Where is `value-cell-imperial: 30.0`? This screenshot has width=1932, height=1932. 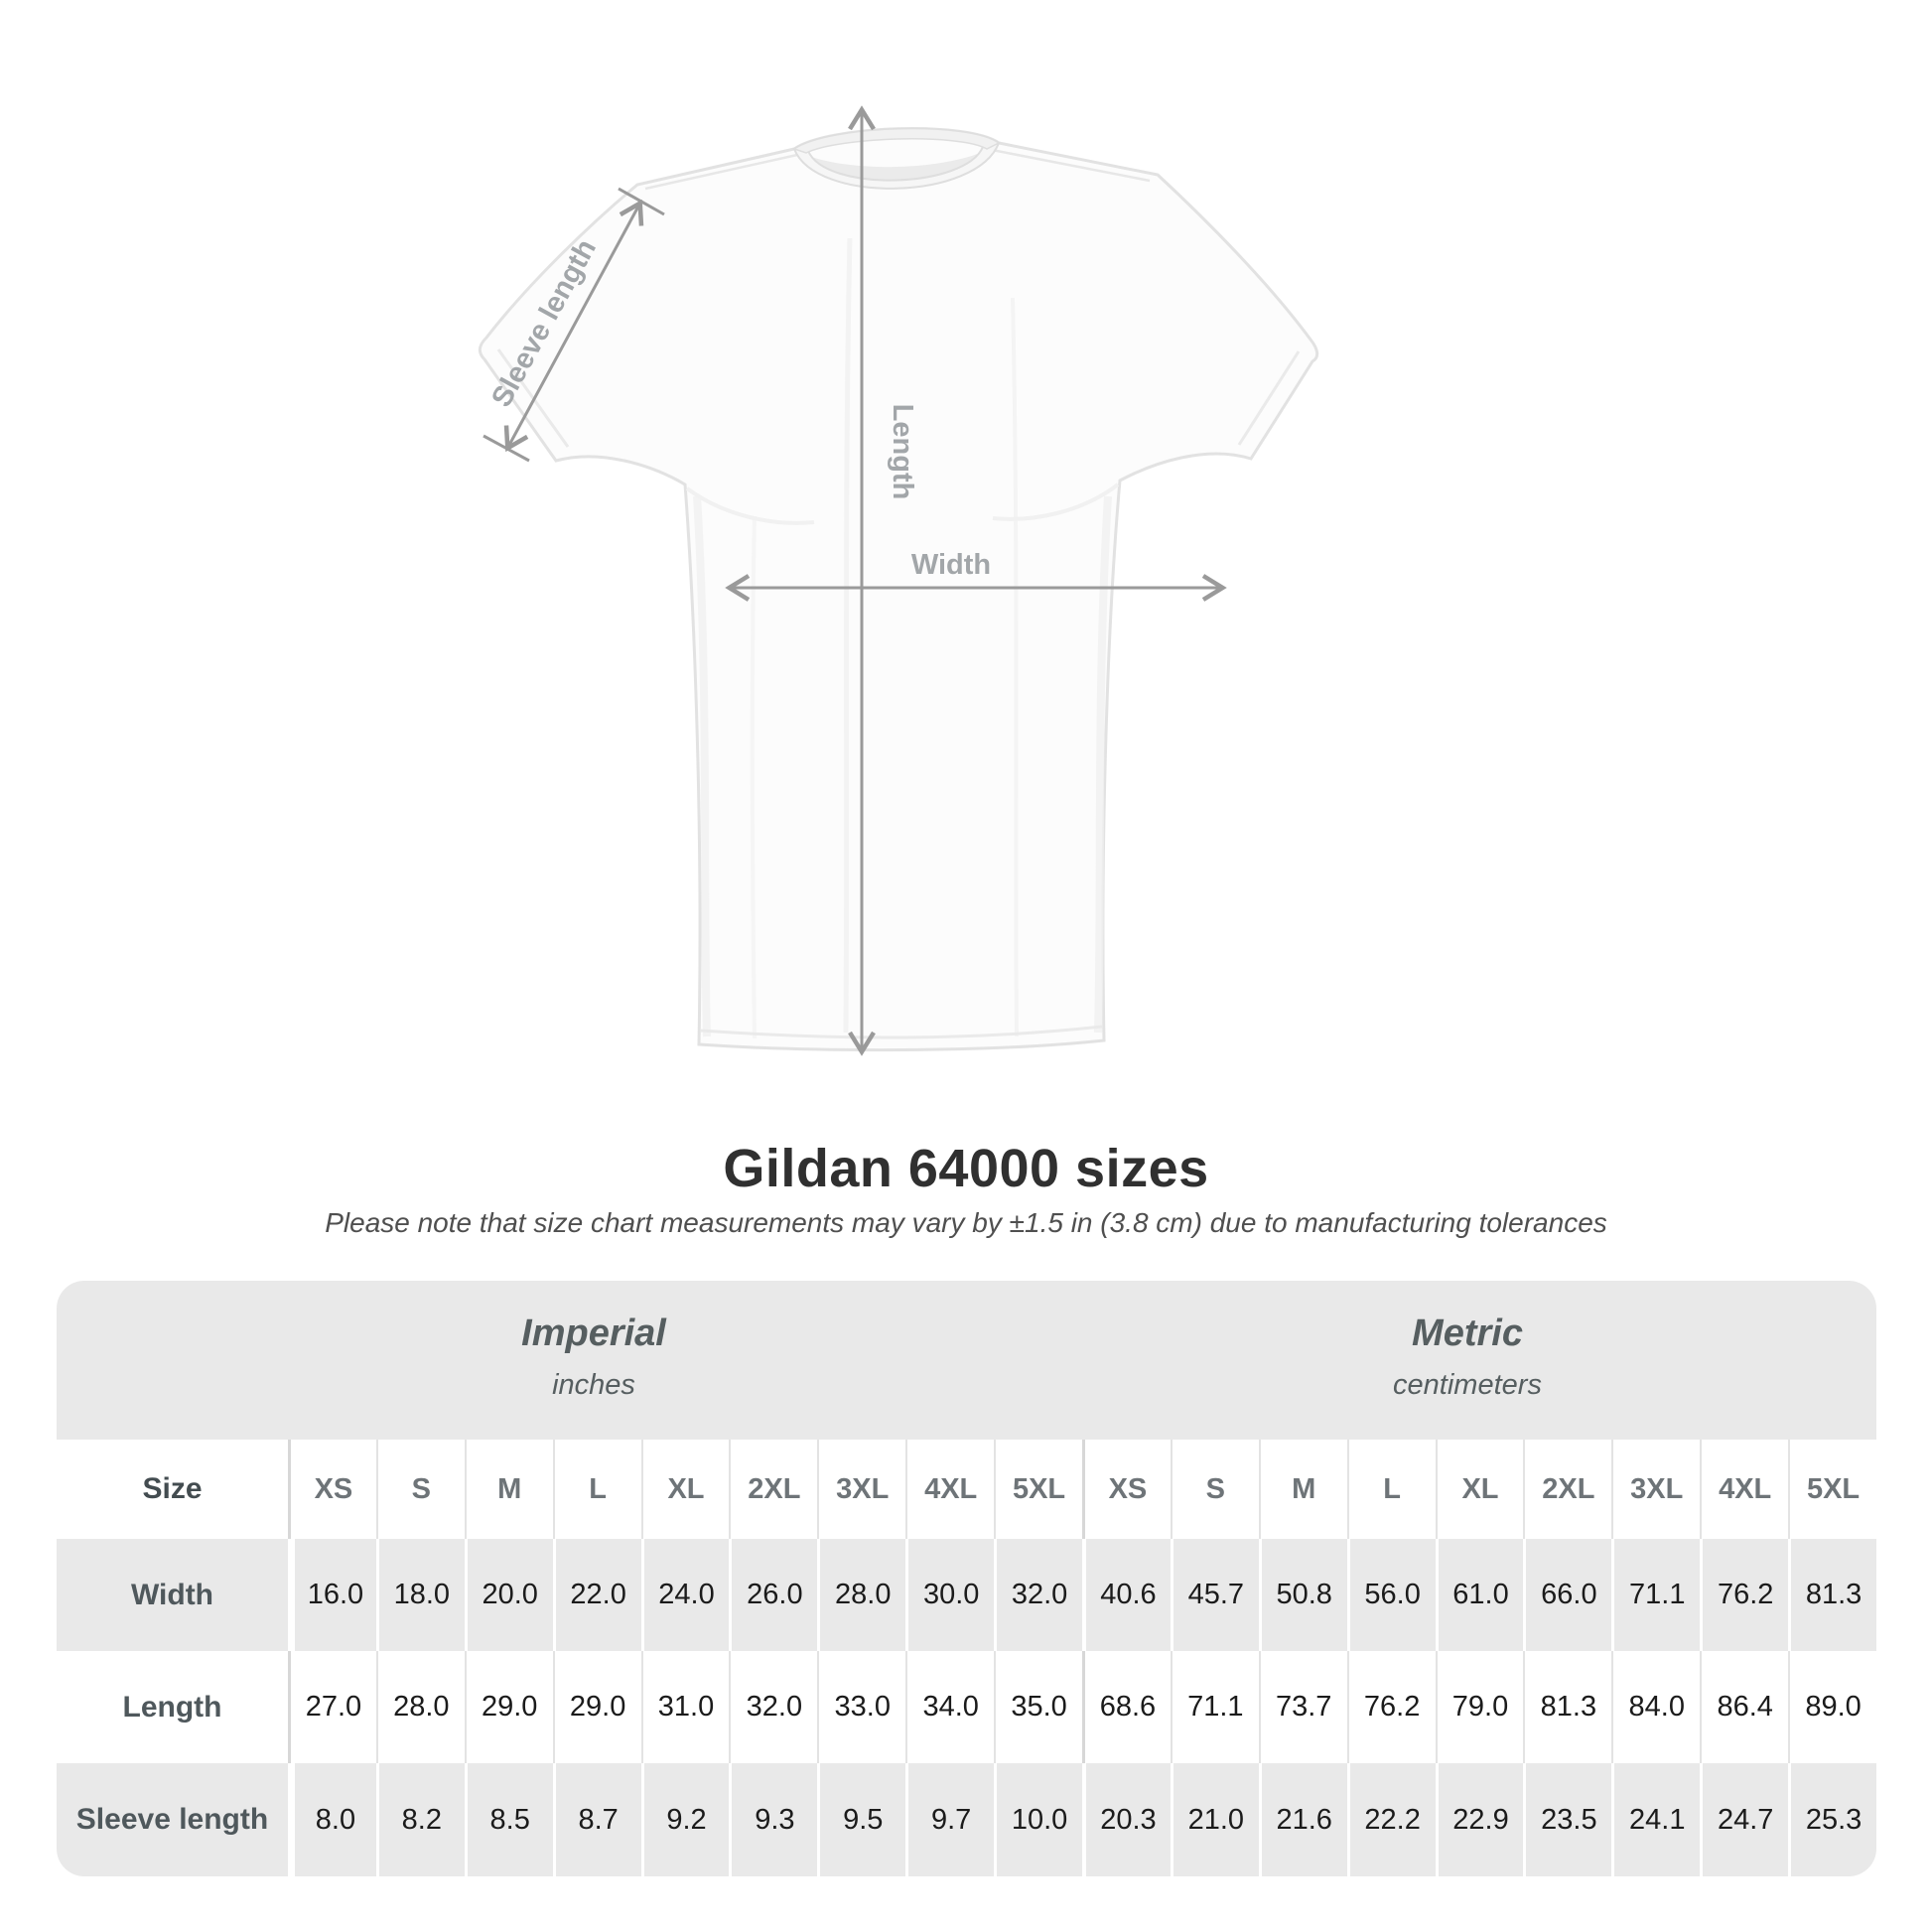
value-cell-imperial: 30.0 is located at coordinates (950, 1595).